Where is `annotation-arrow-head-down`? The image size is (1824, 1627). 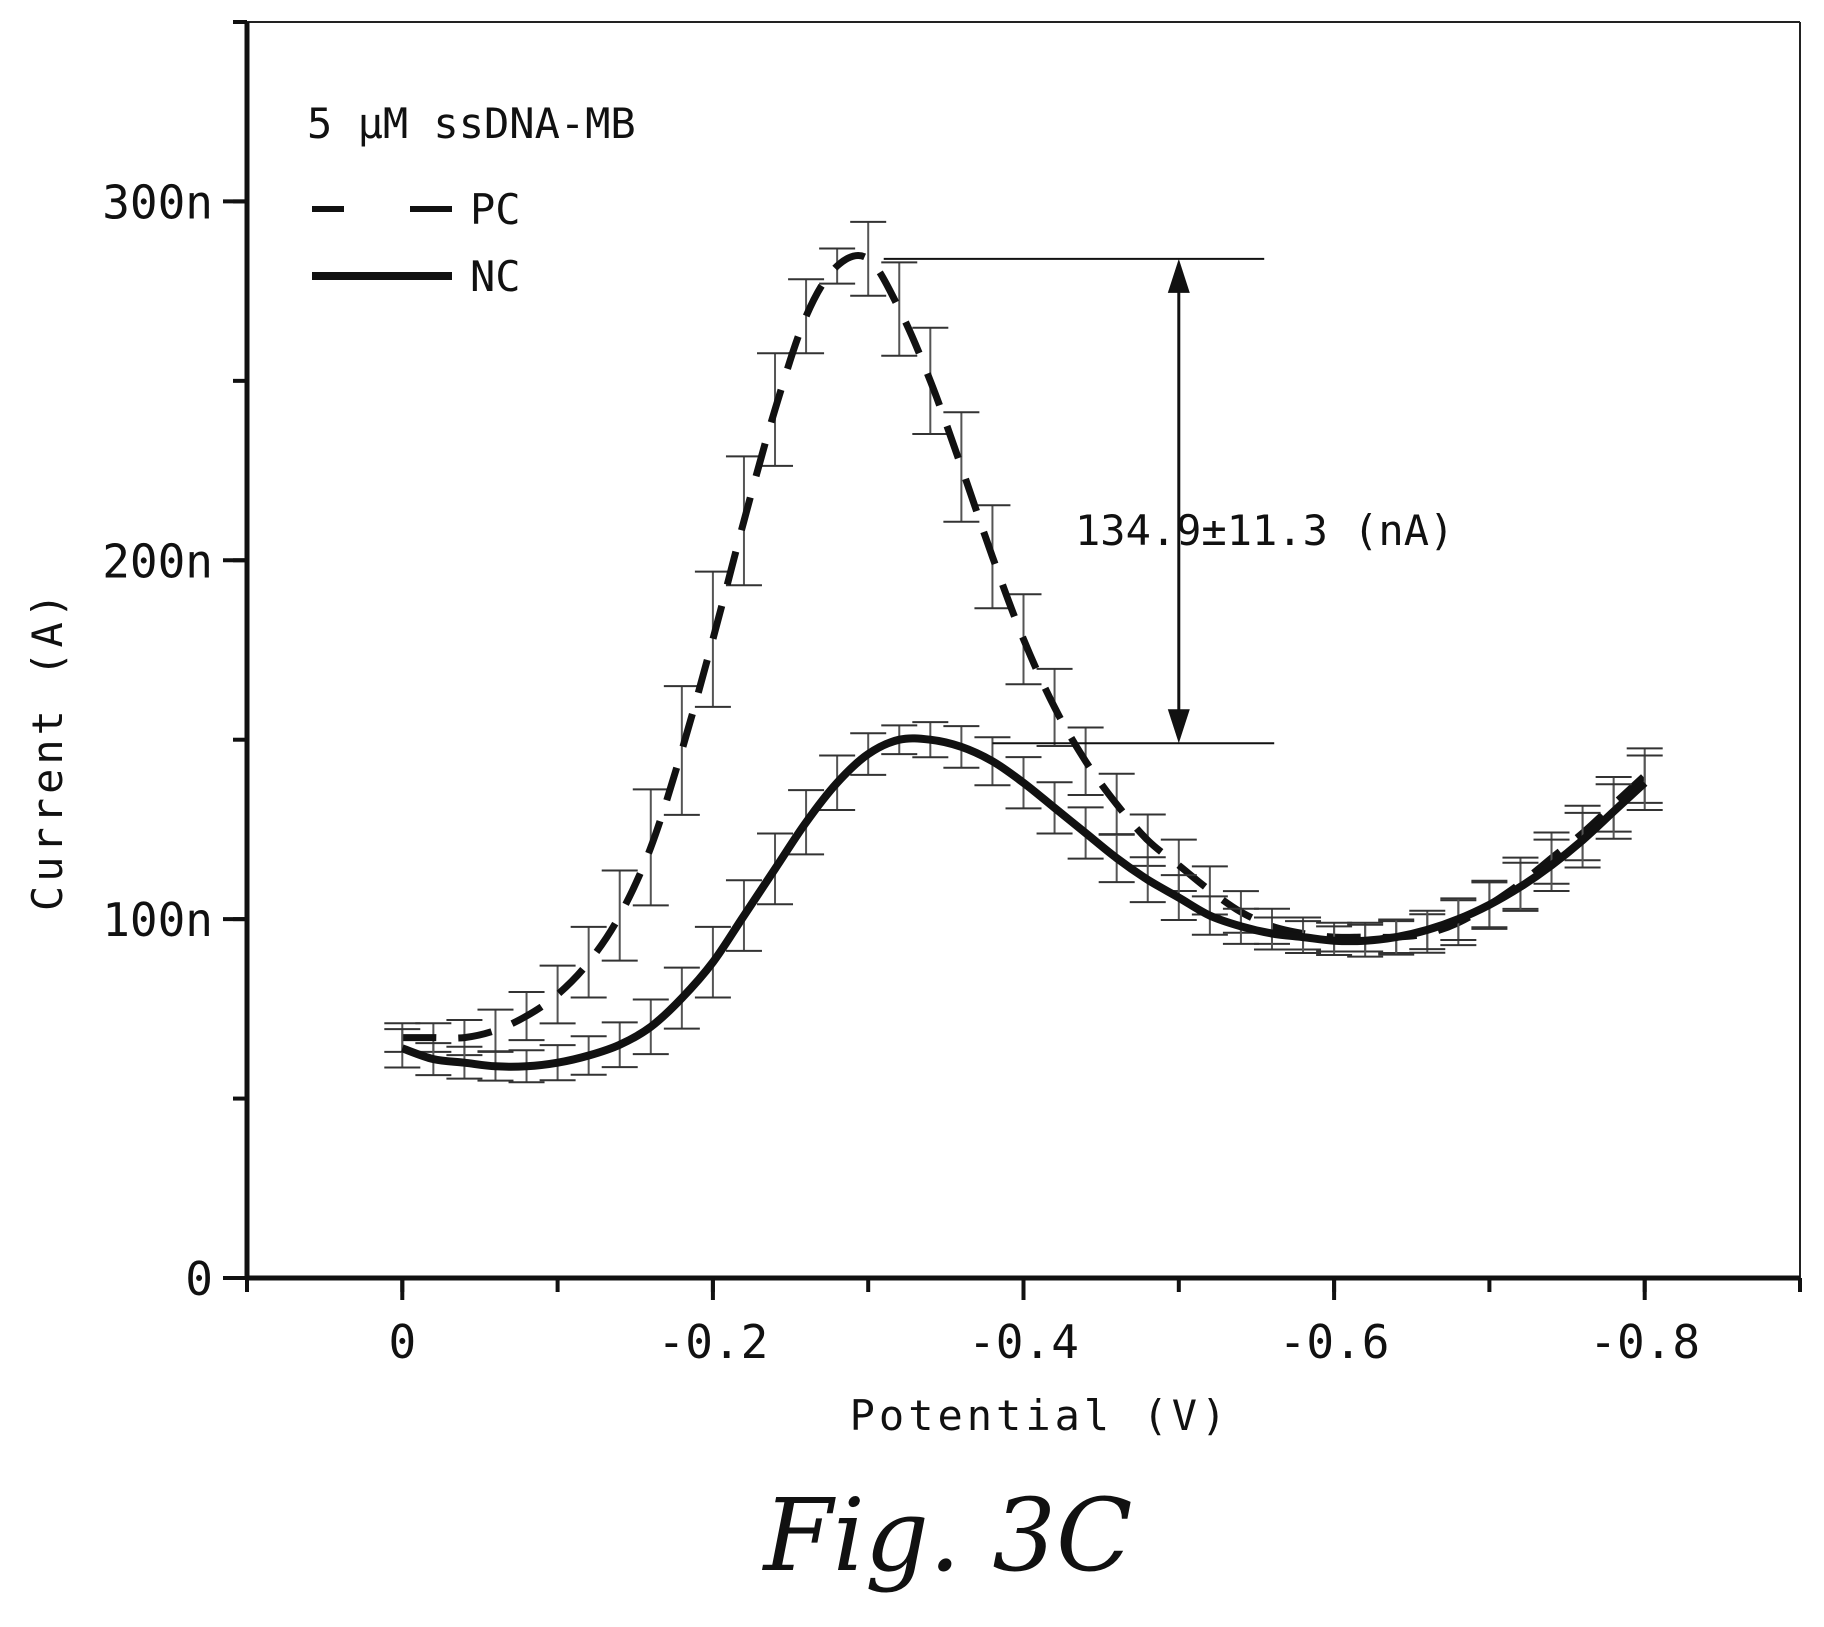 annotation-arrow-head-down is located at coordinates (1178, 726).